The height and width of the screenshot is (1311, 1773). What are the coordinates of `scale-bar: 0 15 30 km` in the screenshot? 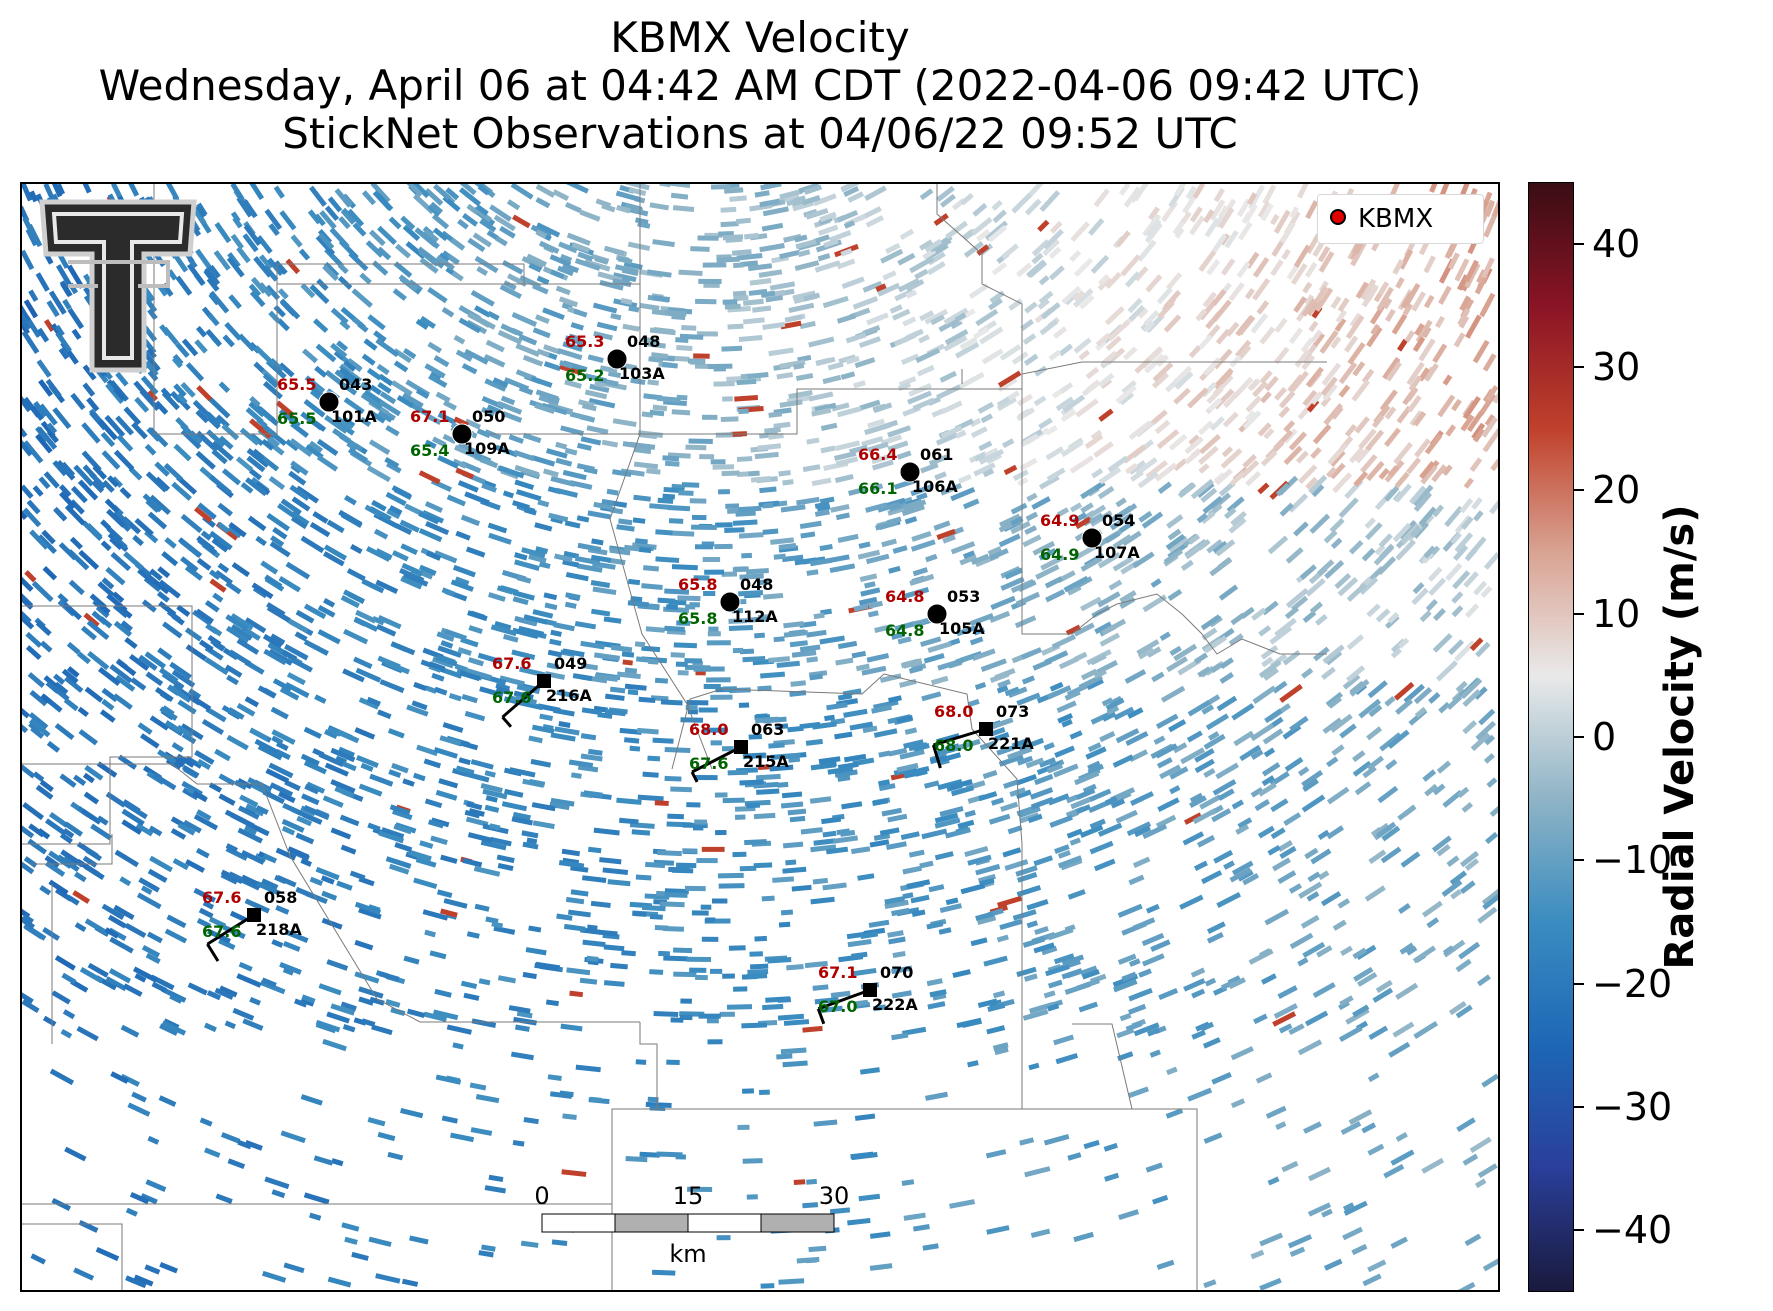 It's located at (691, 1225).